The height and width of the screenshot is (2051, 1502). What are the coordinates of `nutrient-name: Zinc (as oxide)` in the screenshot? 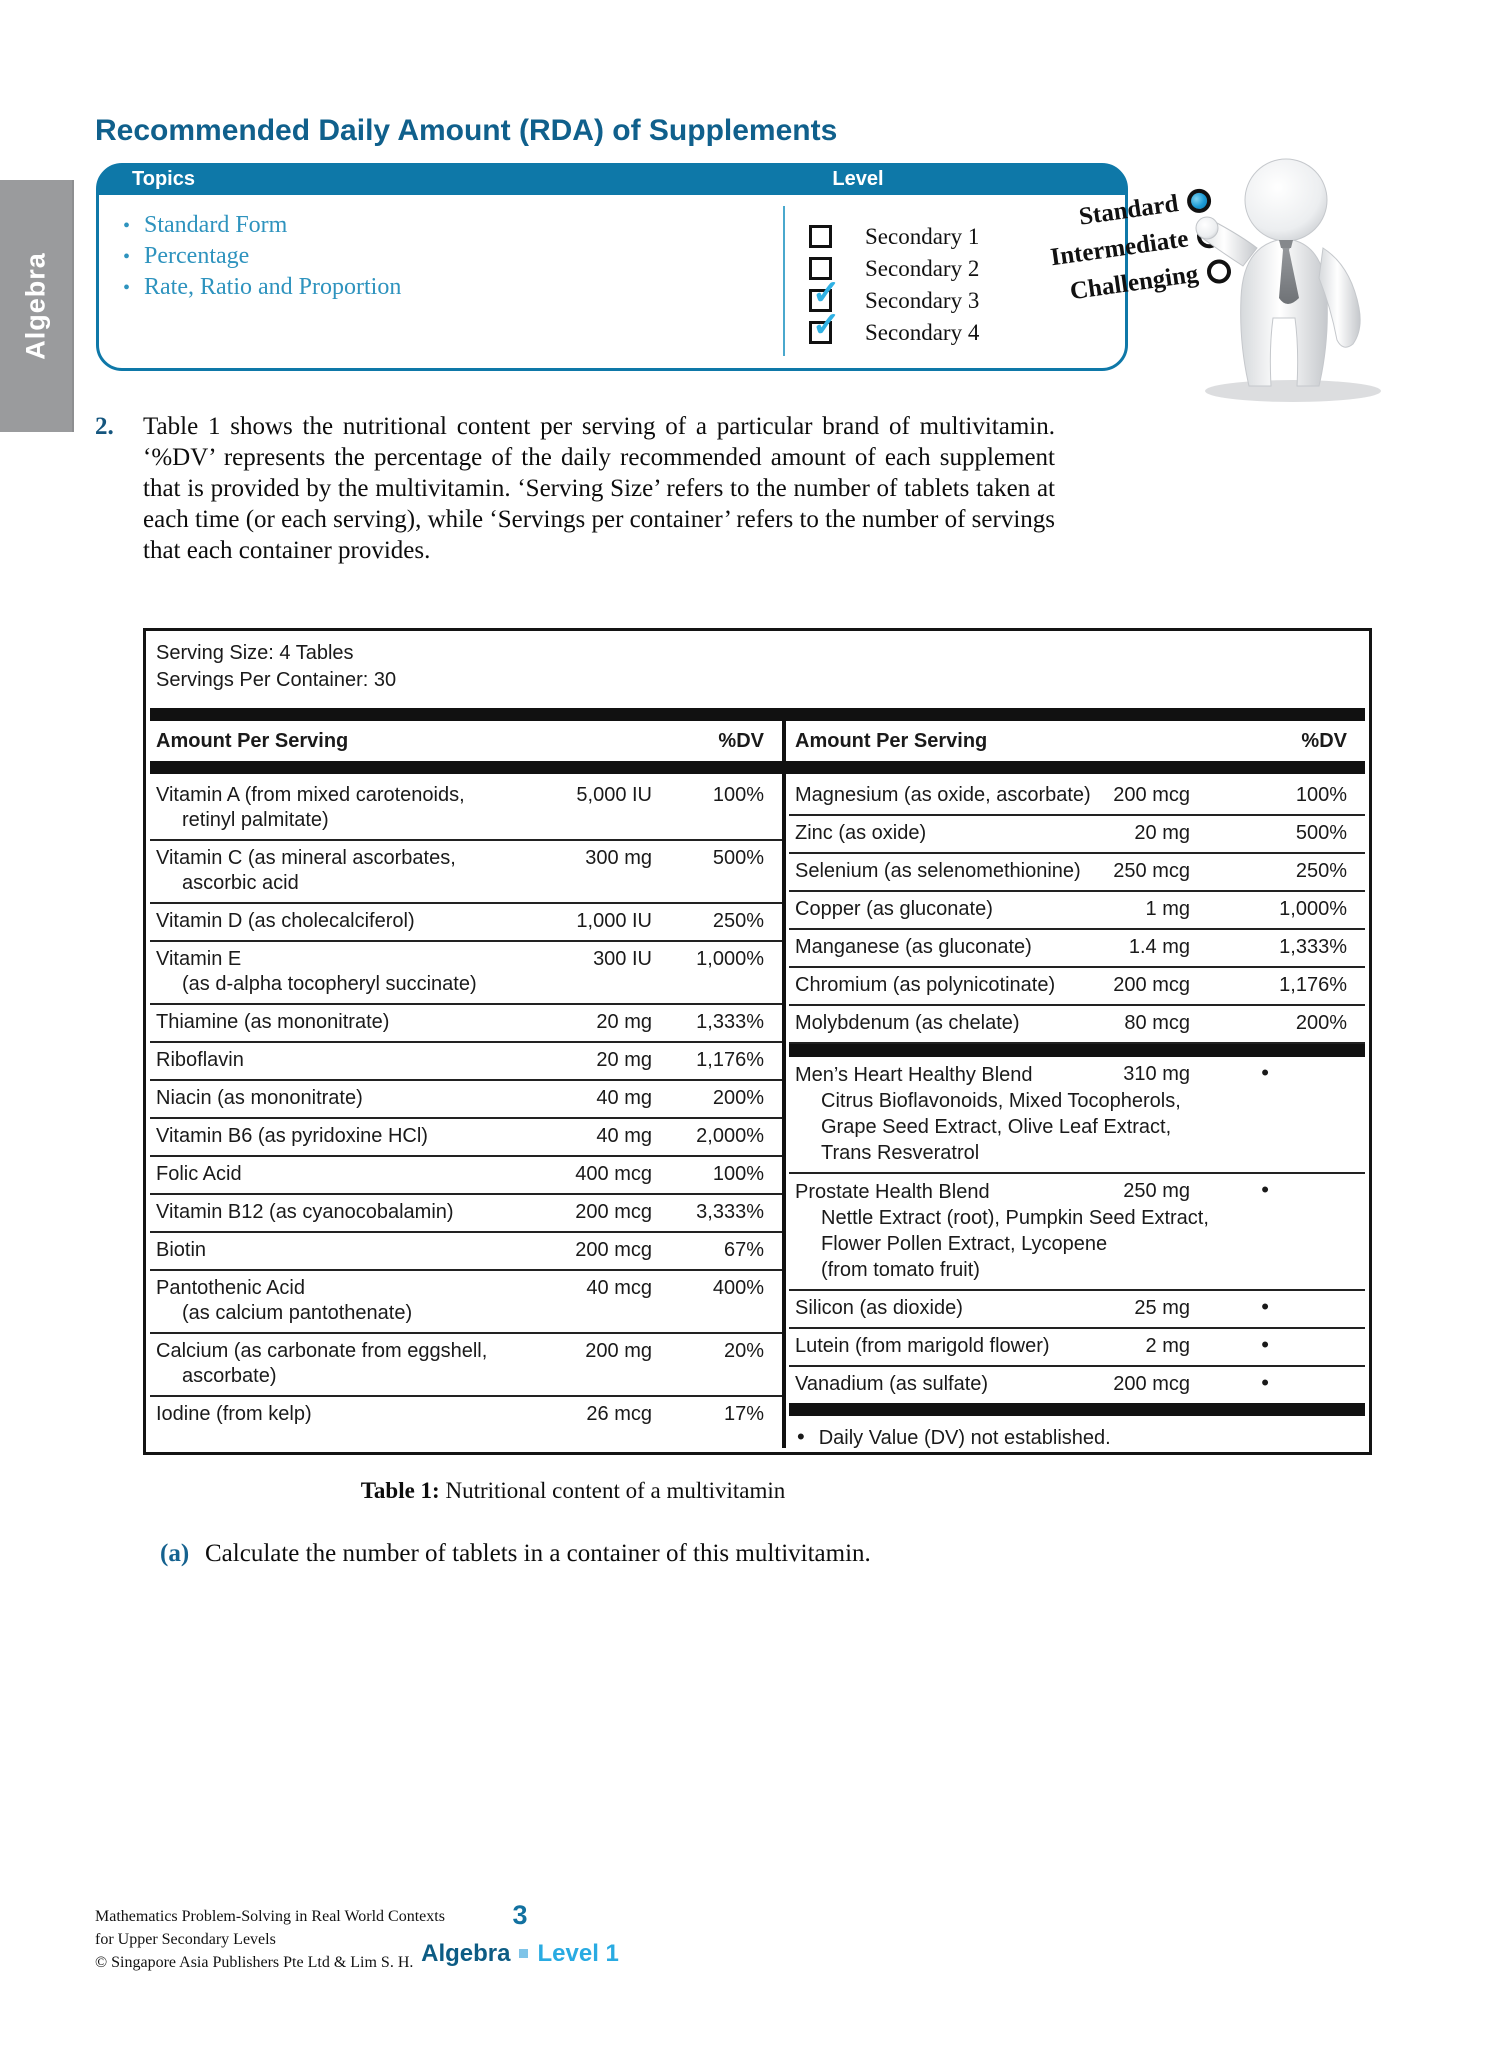 It's located at (861, 833).